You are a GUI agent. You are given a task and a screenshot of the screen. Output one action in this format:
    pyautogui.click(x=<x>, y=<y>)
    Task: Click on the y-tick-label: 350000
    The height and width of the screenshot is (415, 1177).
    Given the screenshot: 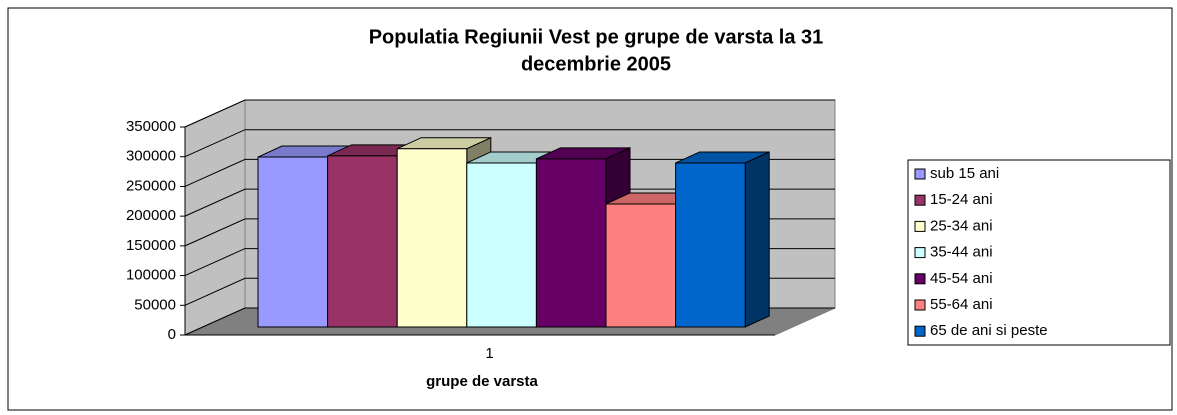 What is the action you would take?
    pyautogui.click(x=151, y=126)
    